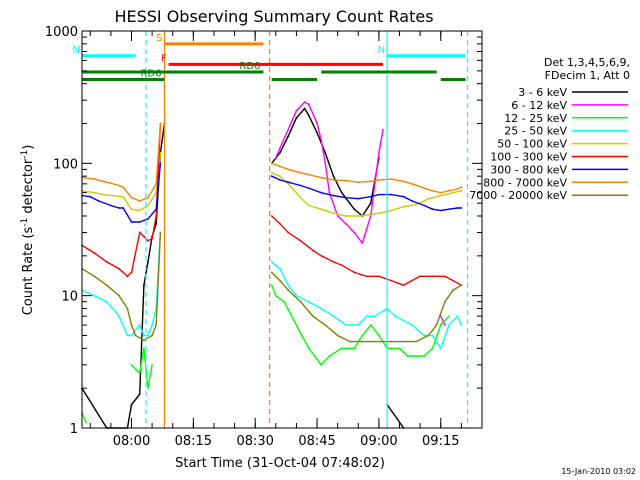 Image resolution: width=640 pixels, height=480 pixels. I want to click on legend-entry-label: 100 - 300 keV, so click(528, 157).